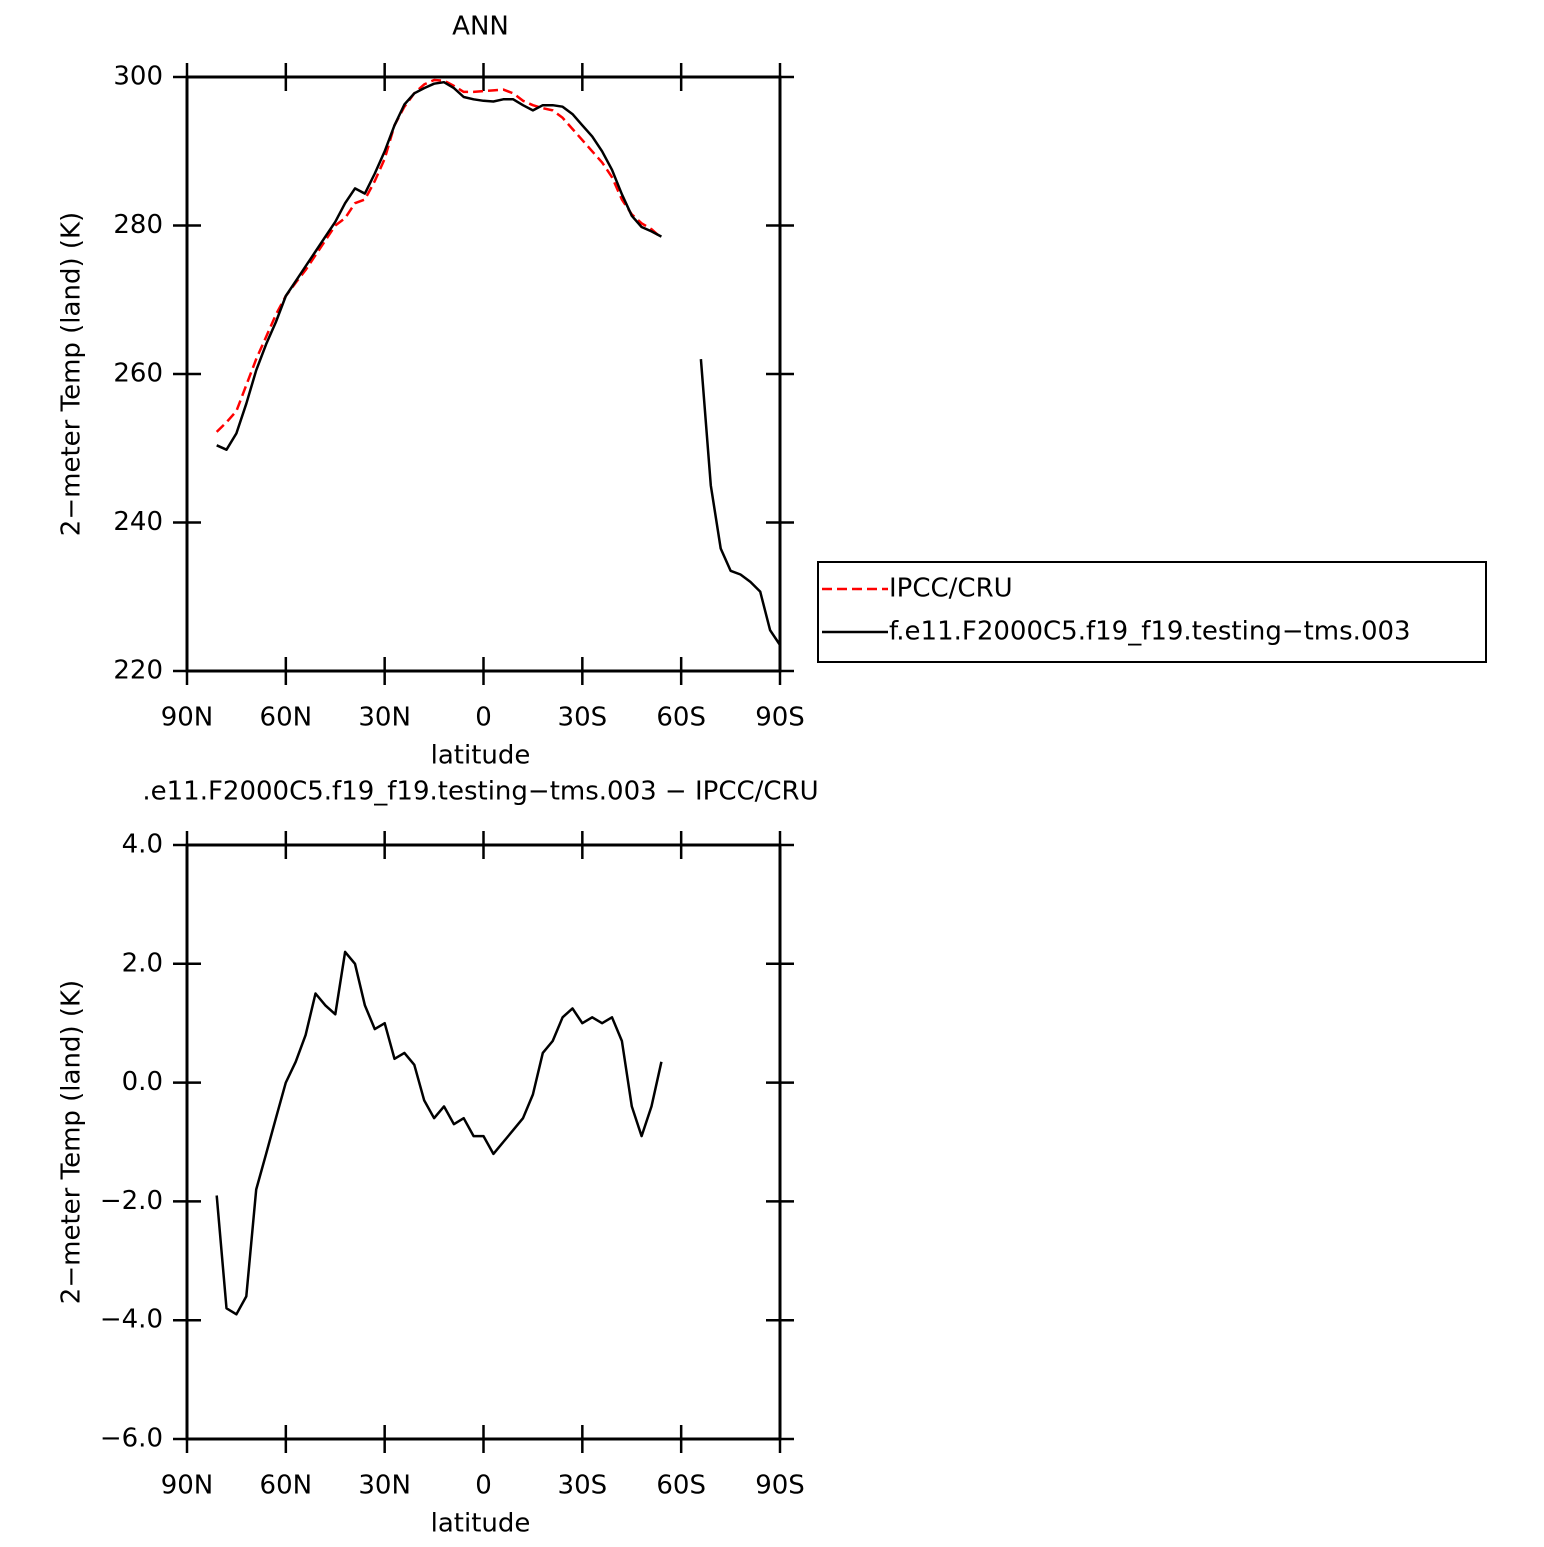 Image resolution: width=1544 pixels, height=1547 pixels. What do you see at coordinates (1152, 612) in the screenshot?
I see `legend-box` at bounding box center [1152, 612].